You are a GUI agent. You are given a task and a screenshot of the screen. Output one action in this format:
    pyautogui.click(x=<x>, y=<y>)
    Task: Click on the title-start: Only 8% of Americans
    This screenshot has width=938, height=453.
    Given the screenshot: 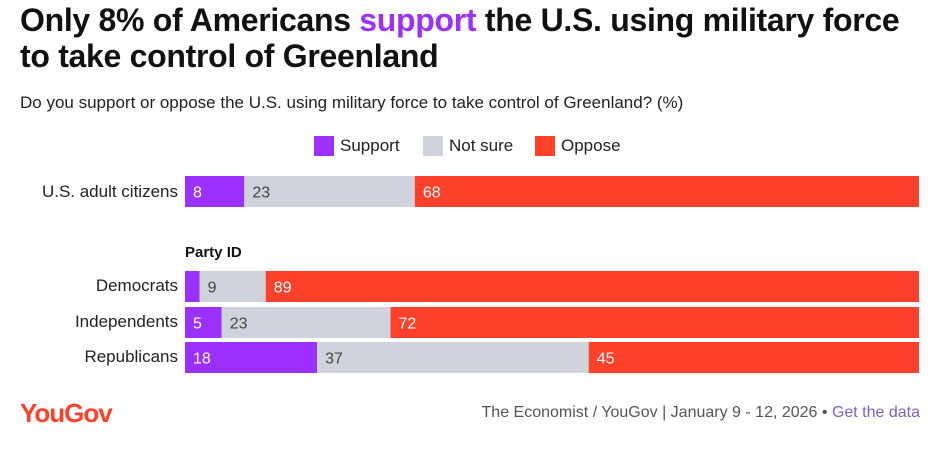 What is the action you would take?
    pyautogui.click(x=190, y=20)
    